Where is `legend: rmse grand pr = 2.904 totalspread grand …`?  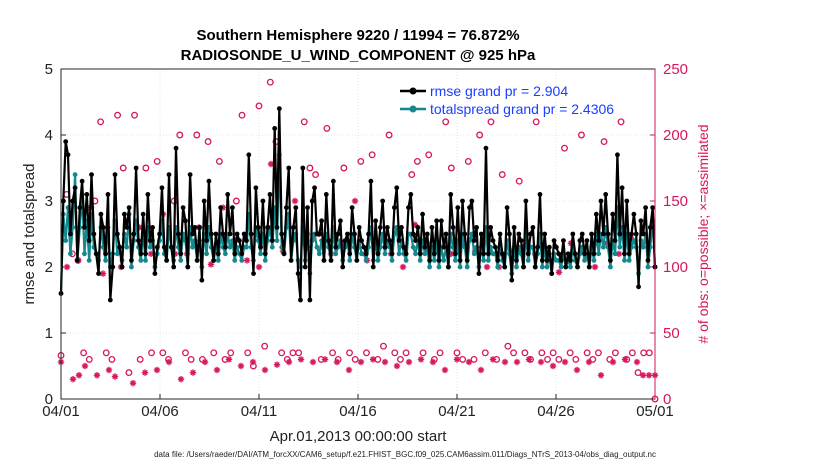 legend: rmse grand pr = 2.904 totalspread grand … is located at coordinates (507, 100).